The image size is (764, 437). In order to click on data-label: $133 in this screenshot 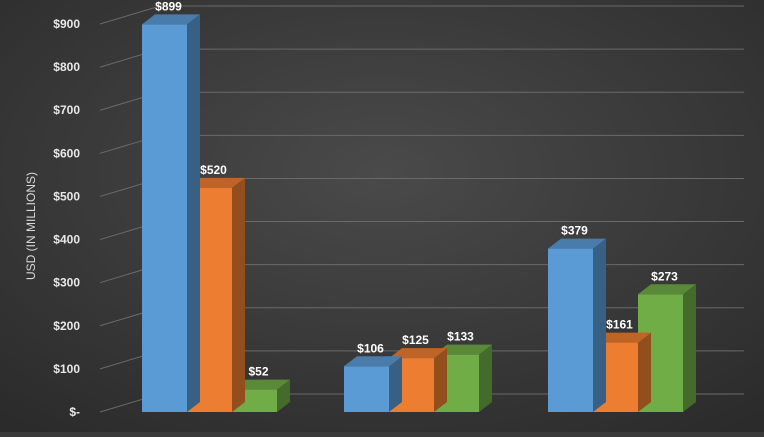, I will do `click(460, 337)`.